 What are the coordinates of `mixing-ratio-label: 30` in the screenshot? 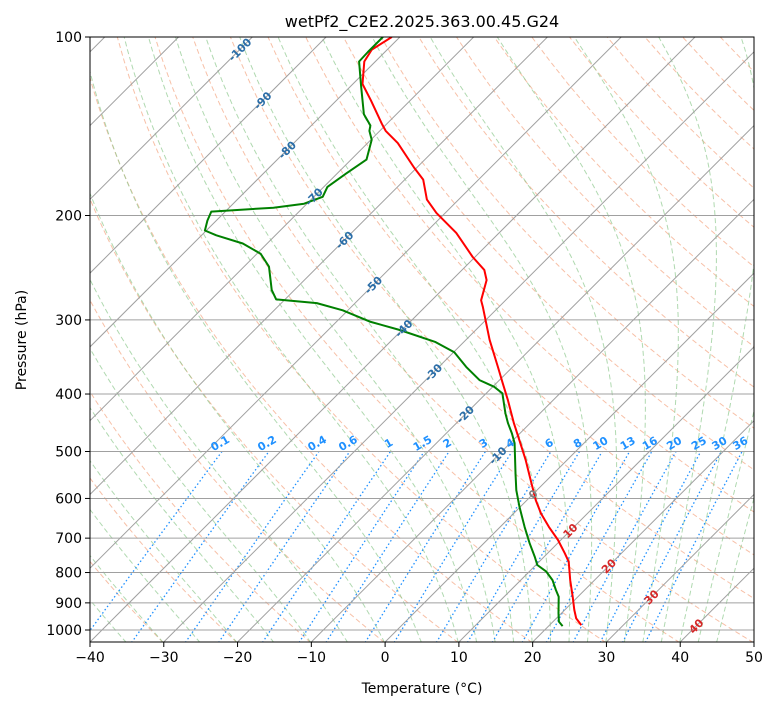 It's located at (720, 443).